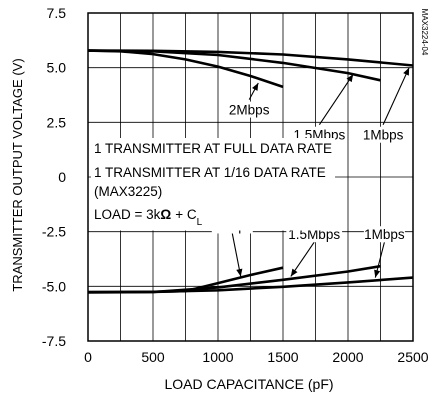  I want to click on y-tick-label: -7.5, so click(54, 341).